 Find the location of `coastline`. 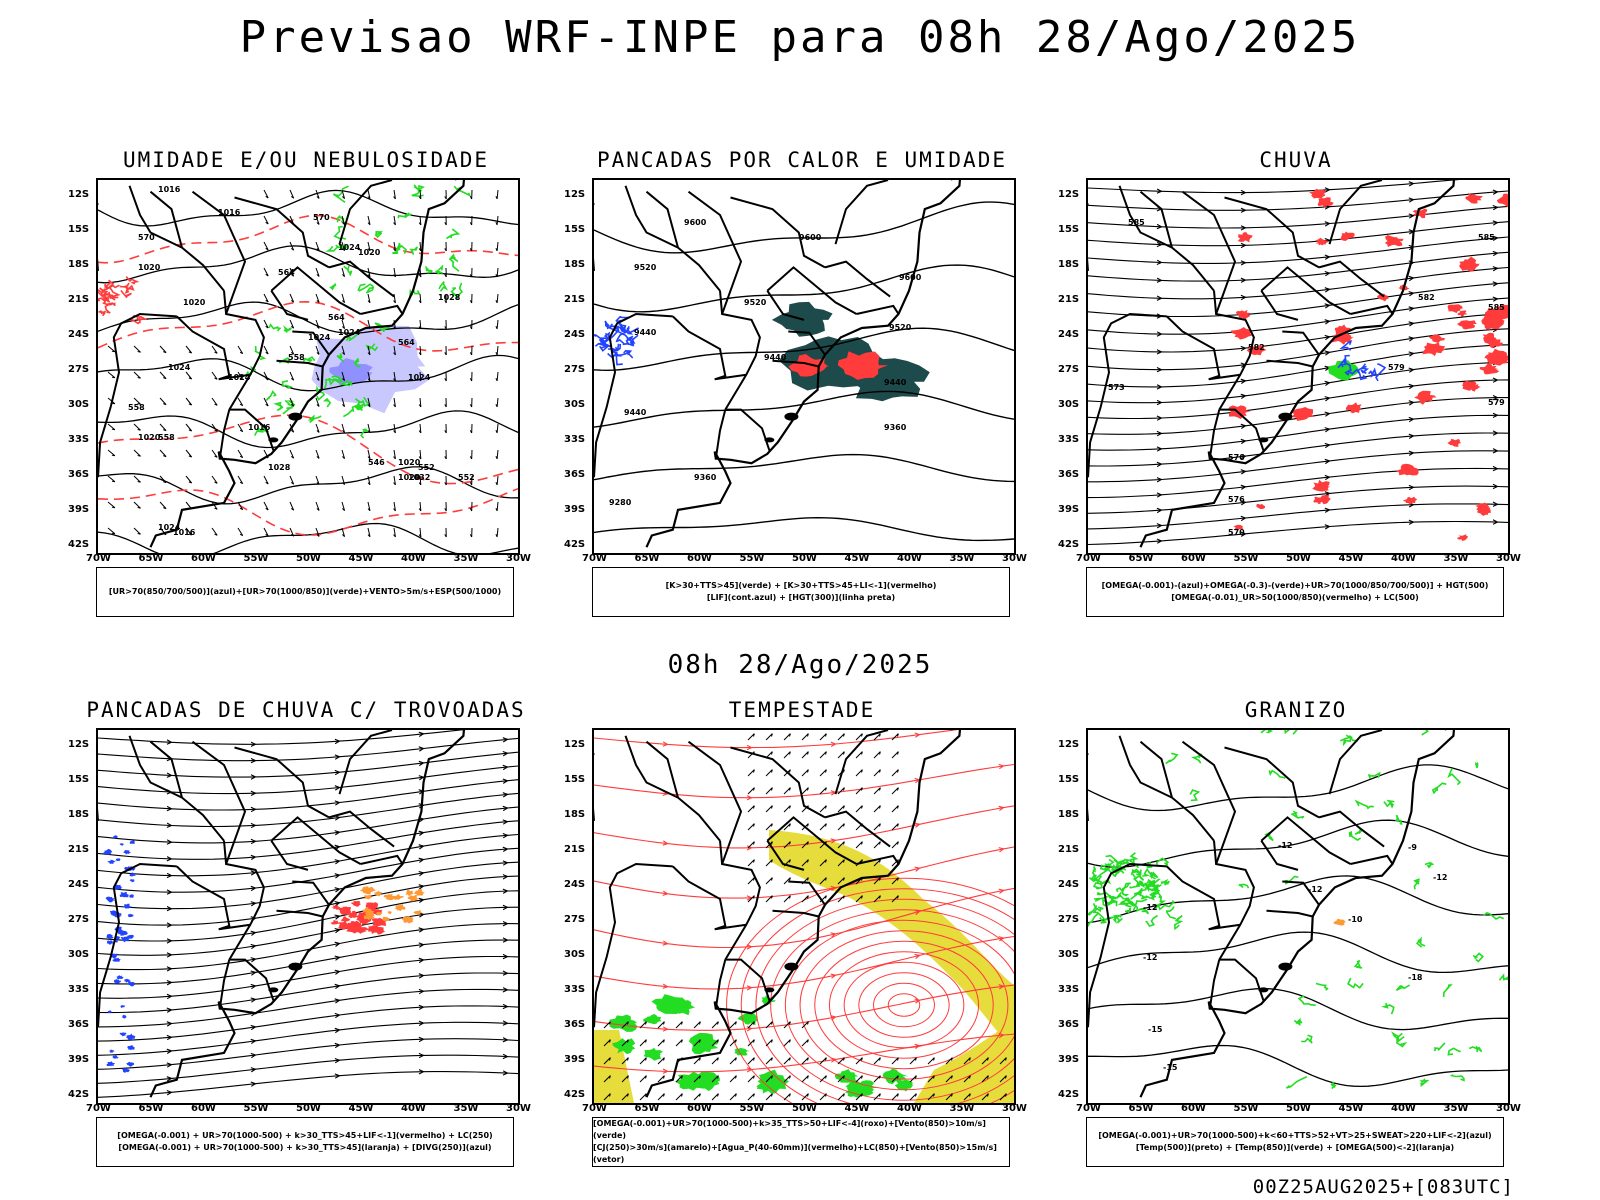

coastline is located at coordinates (803, 364).